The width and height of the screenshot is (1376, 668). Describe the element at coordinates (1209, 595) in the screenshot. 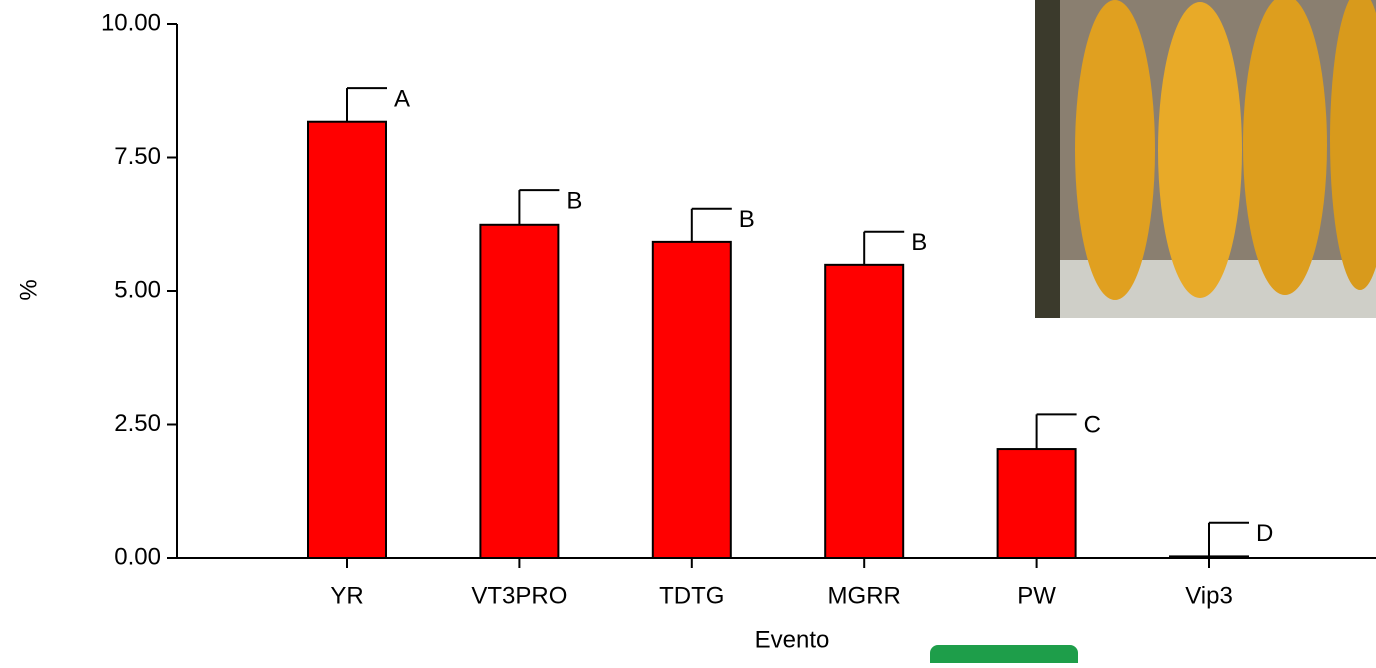

I see `x-tick-label: Vip3` at that location.